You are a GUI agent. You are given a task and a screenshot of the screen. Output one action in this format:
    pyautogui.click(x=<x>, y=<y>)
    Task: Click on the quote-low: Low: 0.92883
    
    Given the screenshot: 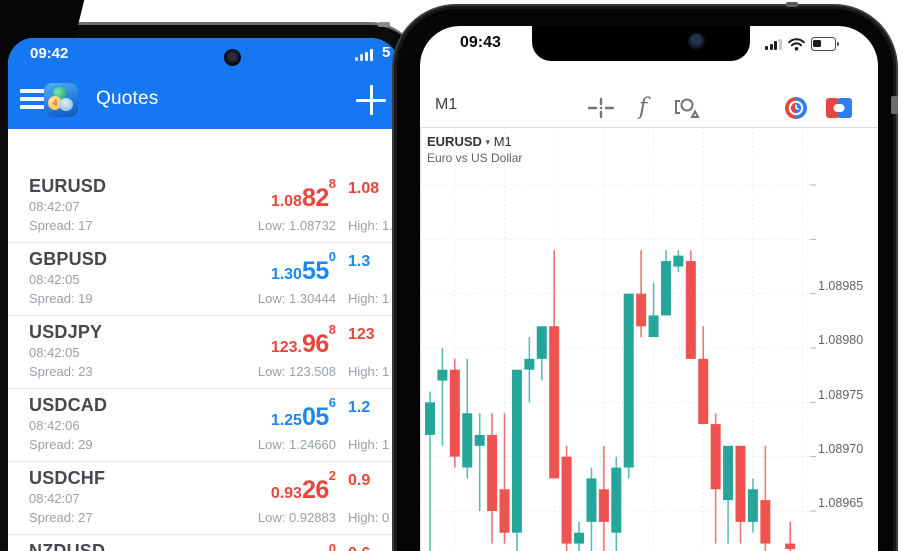 What is the action you would take?
    pyautogui.click(x=296, y=517)
    